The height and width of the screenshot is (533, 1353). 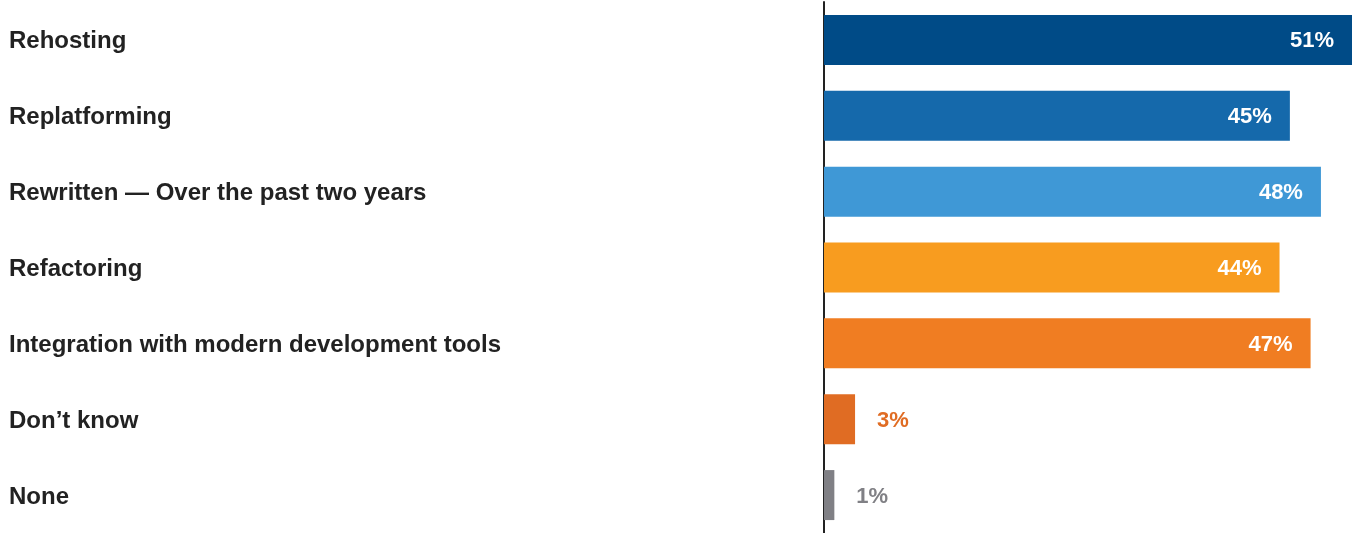 What do you see at coordinates (893, 419) in the screenshot?
I see `data-label: 3%` at bounding box center [893, 419].